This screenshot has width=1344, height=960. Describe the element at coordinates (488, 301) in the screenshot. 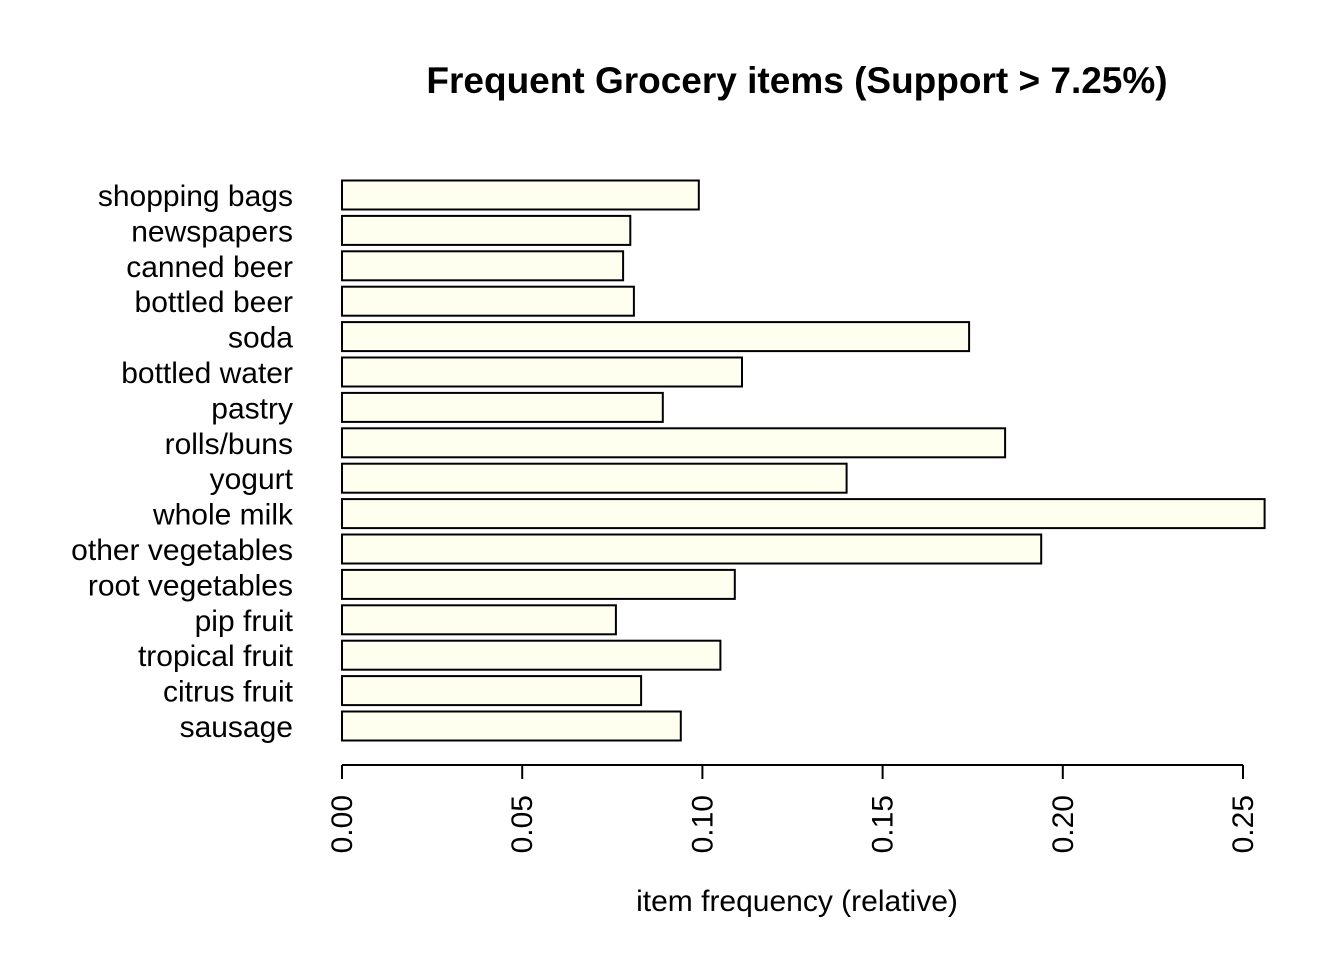

I see `bar-bottled-beer` at that location.